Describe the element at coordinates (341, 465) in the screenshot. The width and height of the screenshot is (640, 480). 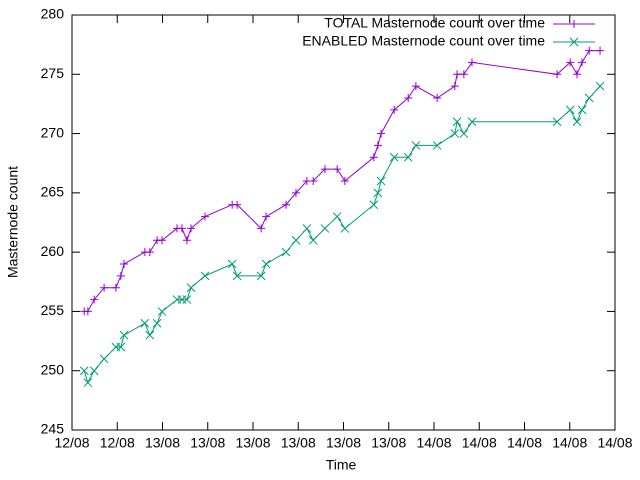
I see `x-axis-label: Time` at that location.